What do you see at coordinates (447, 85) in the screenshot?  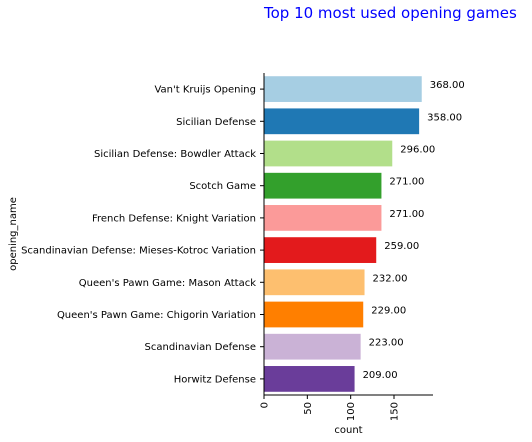 I see `bar-value-label: 368.00` at bounding box center [447, 85].